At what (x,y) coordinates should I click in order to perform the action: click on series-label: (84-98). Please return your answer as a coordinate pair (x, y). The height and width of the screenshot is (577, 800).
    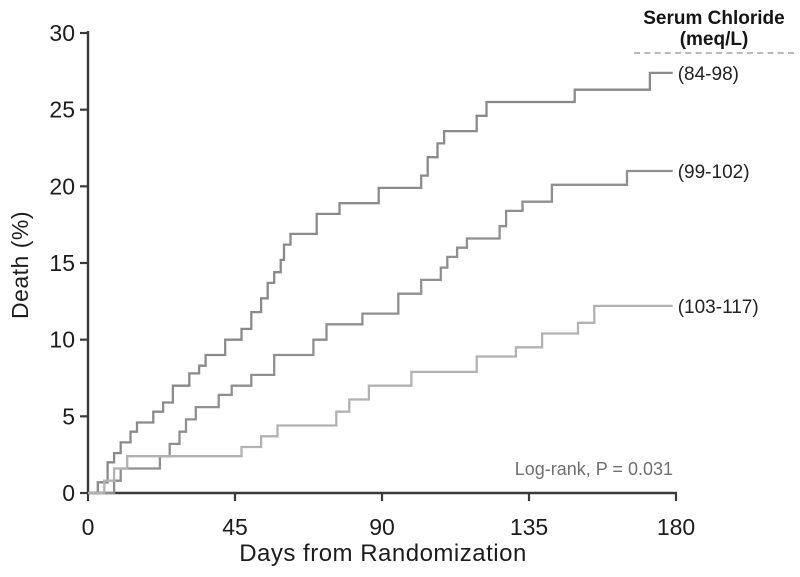
    Looking at the image, I should click on (708, 74).